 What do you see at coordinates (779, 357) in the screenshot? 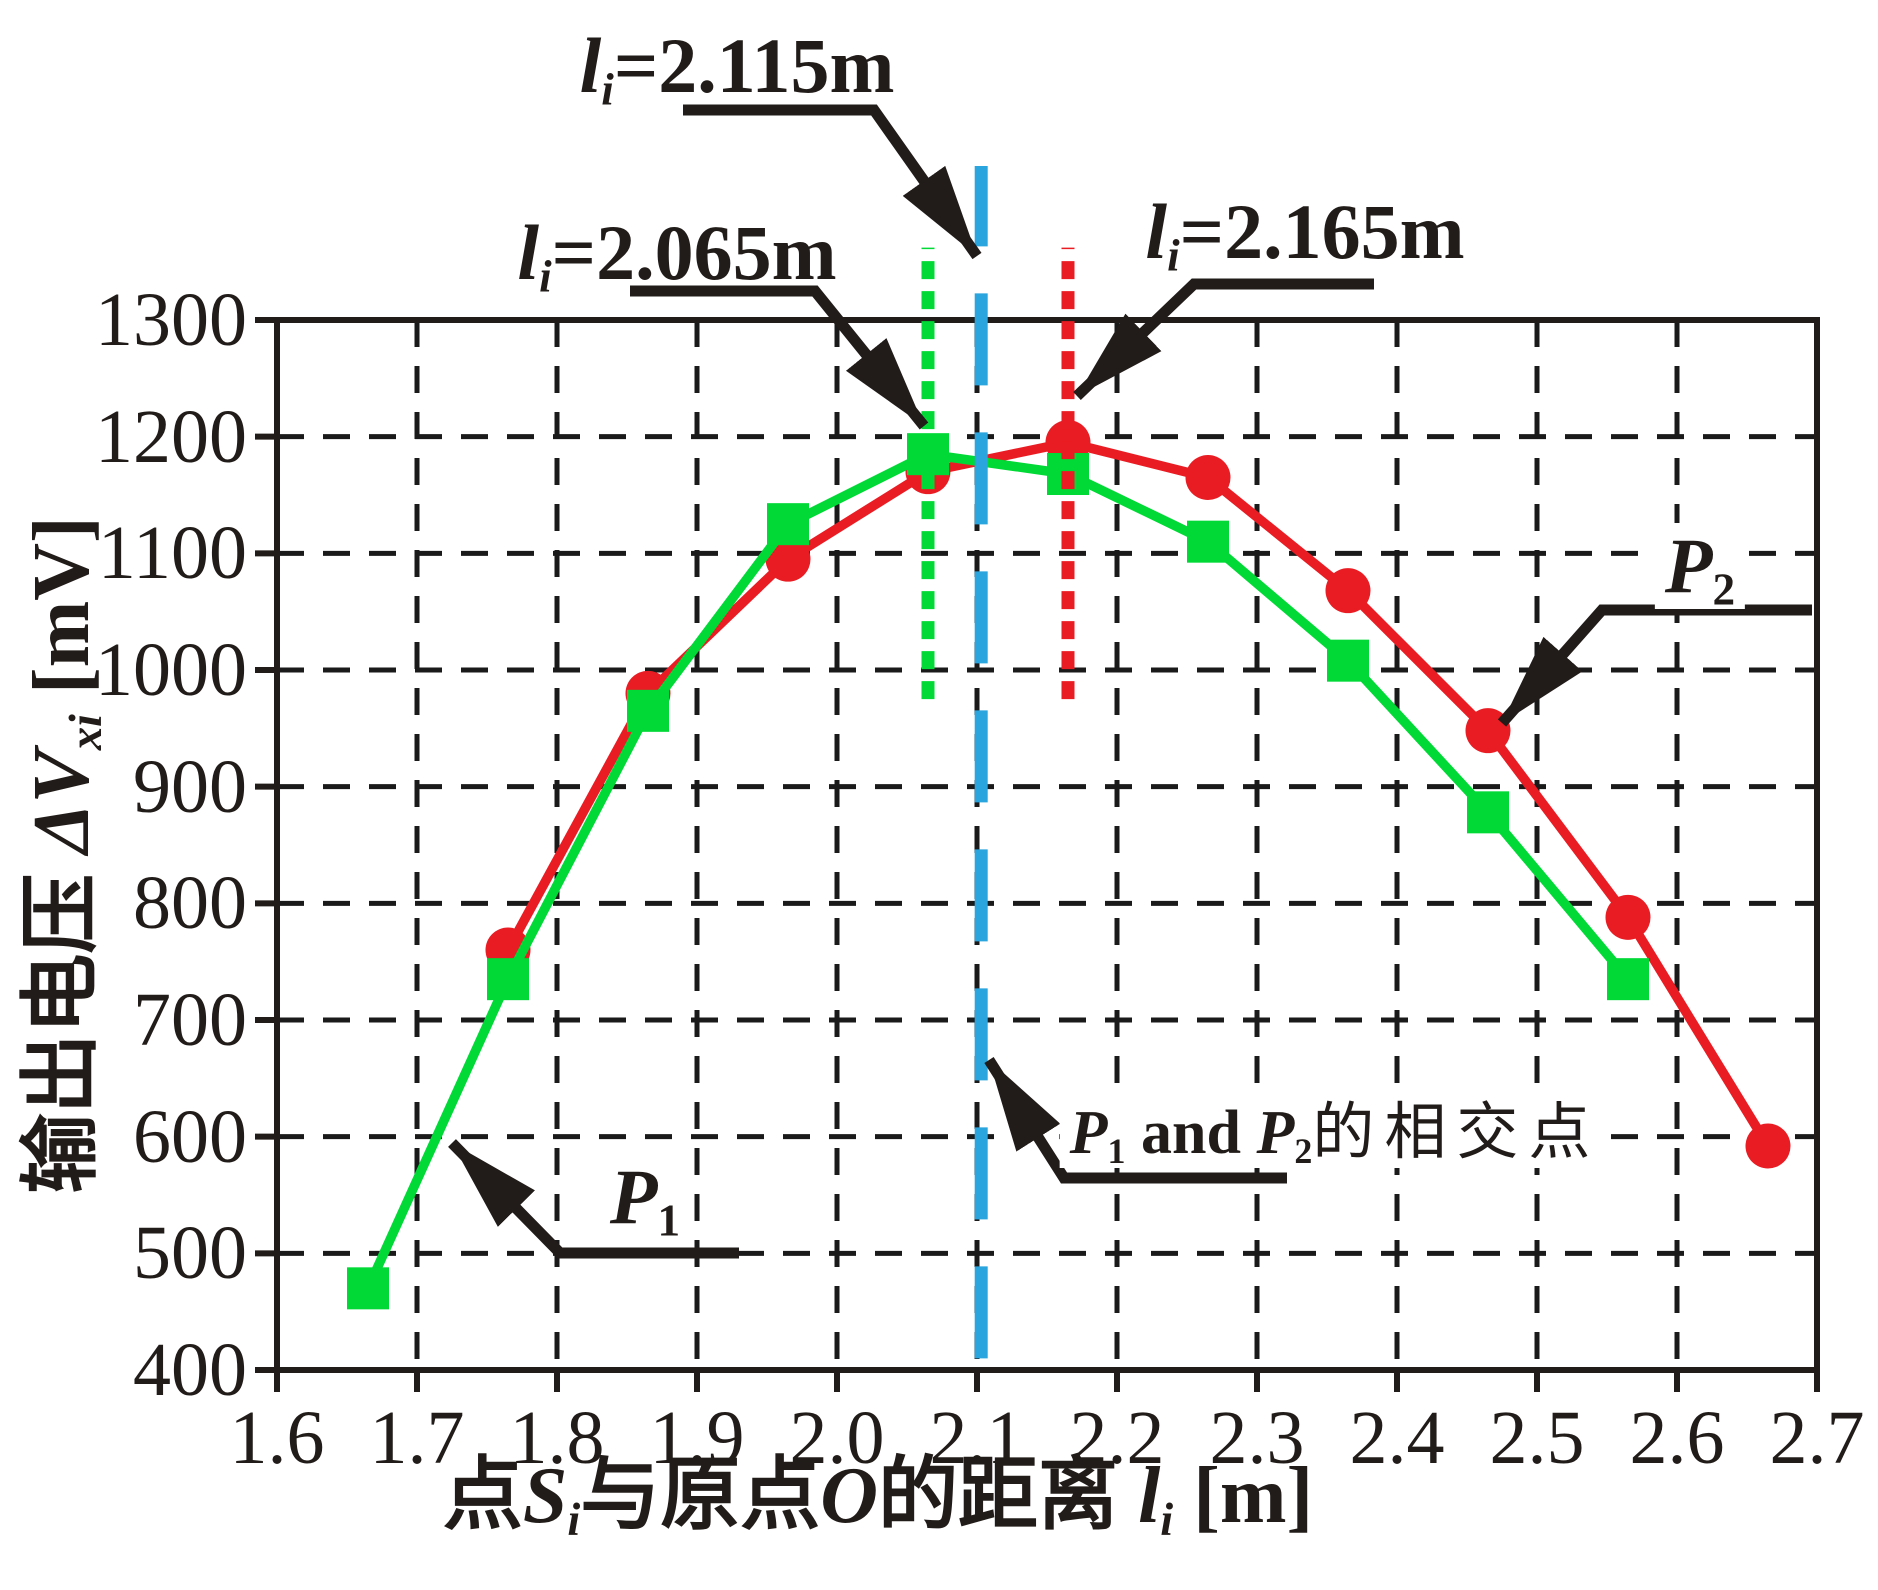
I see `li-2065-label-arrow` at bounding box center [779, 357].